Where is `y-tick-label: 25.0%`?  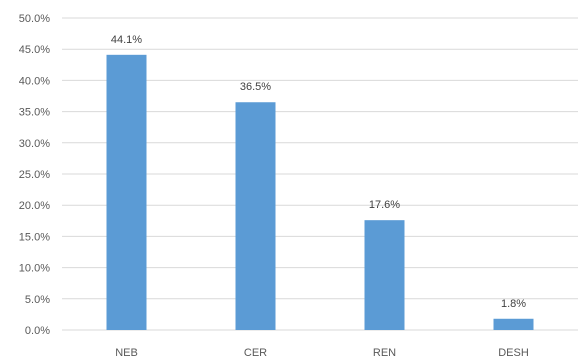
y-tick-label: 25.0% is located at coordinates (34, 175).